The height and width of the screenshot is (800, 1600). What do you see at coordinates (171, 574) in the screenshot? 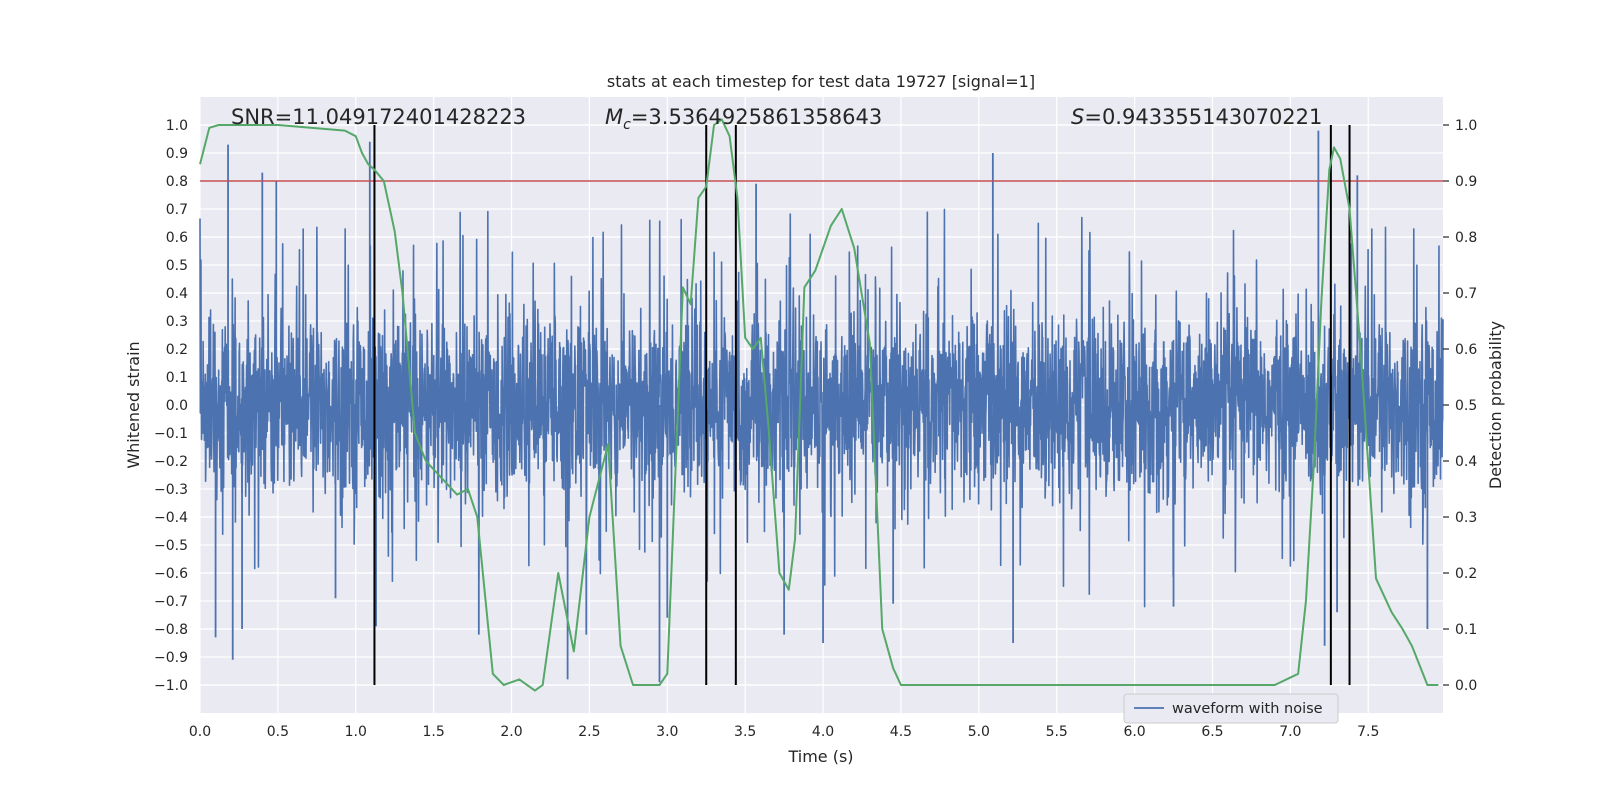
I see `y-tick-label: −0.6` at bounding box center [171, 574].